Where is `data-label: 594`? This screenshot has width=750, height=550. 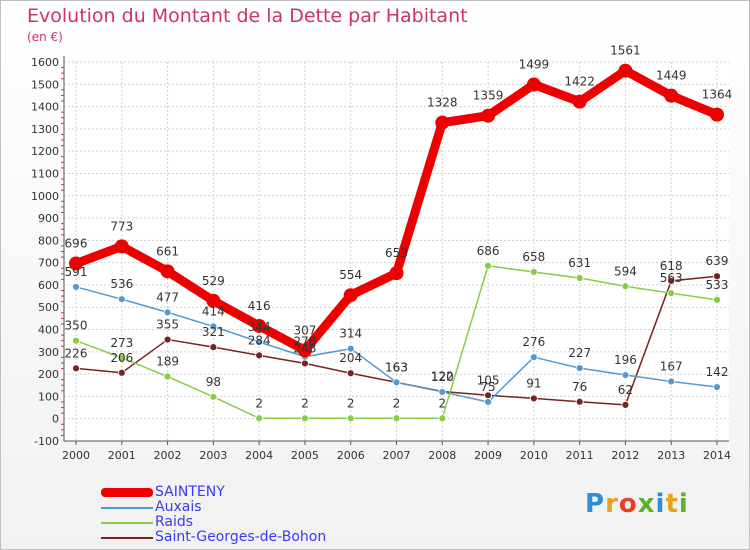
data-label: 594 is located at coordinates (625, 271).